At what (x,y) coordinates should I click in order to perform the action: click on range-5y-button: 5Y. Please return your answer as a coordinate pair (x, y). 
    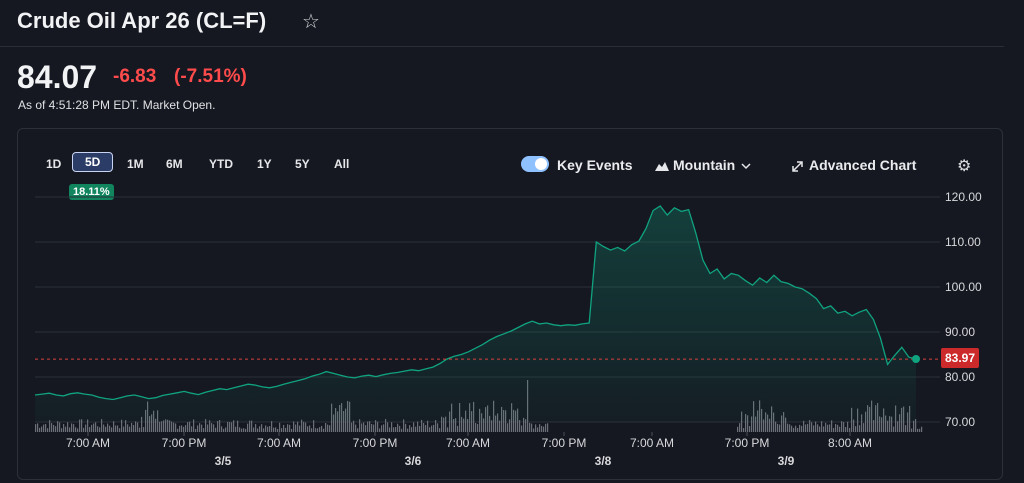
    Looking at the image, I should click on (302, 164).